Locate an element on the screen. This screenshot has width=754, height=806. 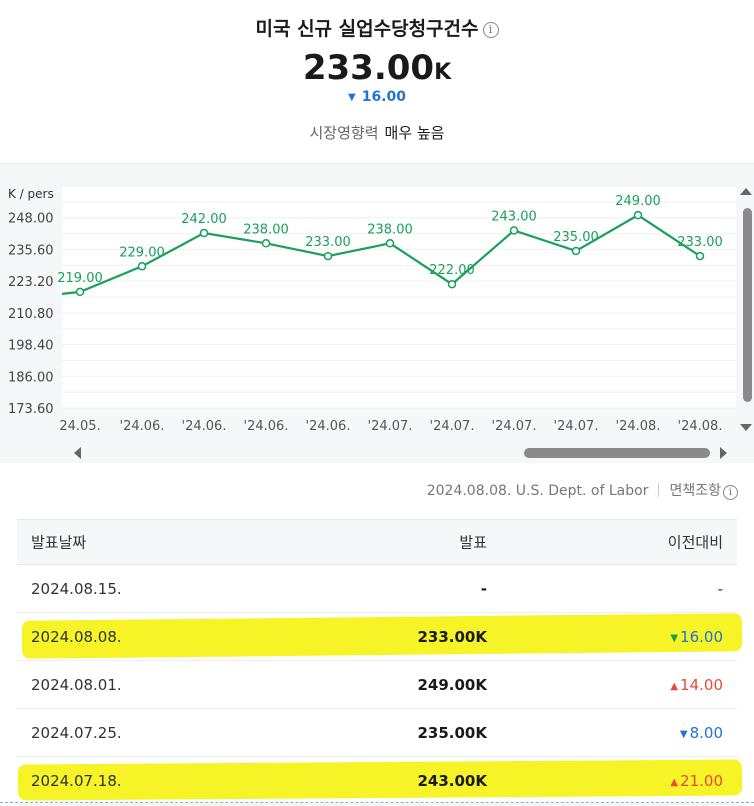
change-value: 16.00 is located at coordinates (383, 97).